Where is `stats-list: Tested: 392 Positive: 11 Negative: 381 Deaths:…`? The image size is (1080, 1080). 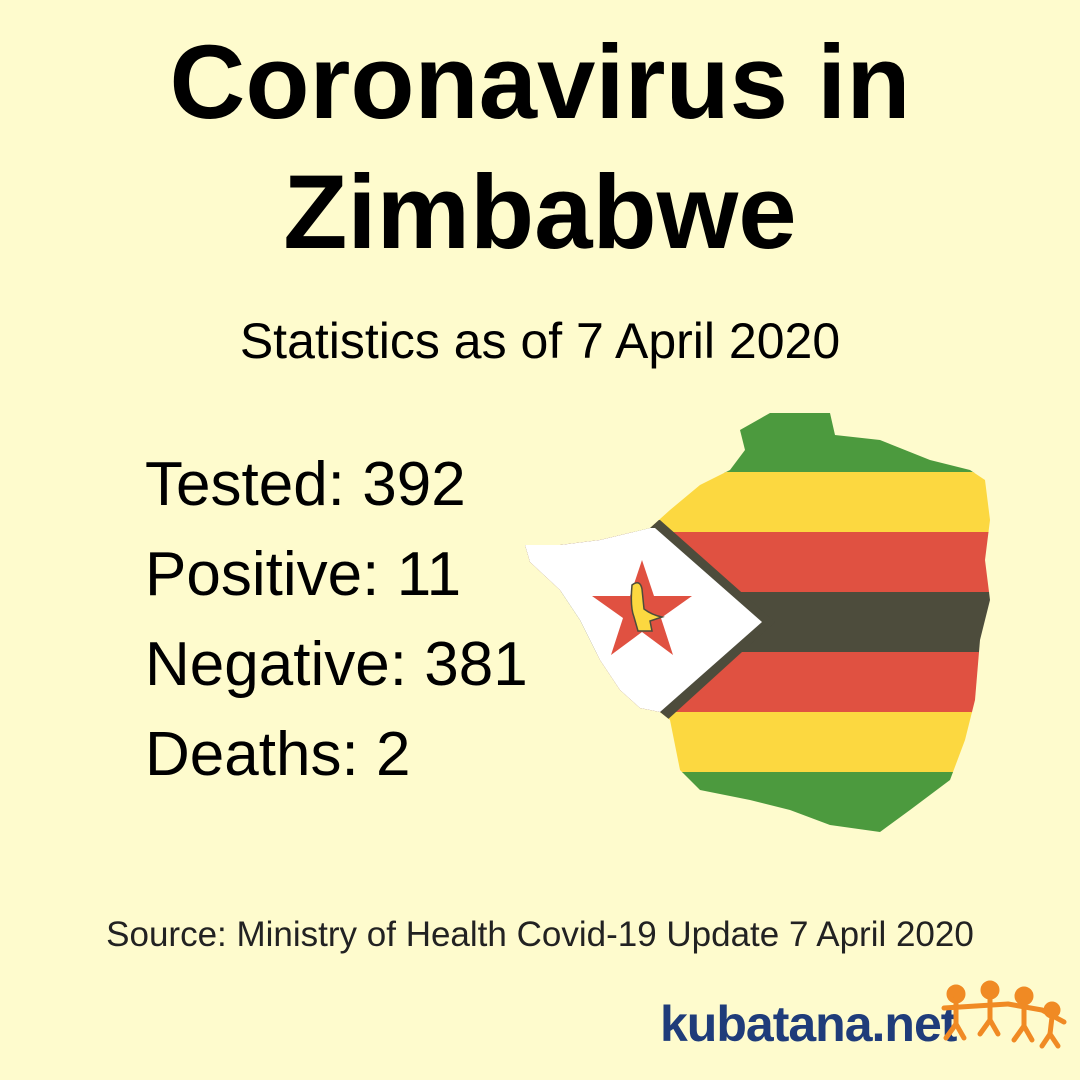 stats-list: Tested: 392 Positive: 11 Negative: 381 Deaths:… is located at coordinates (336, 620).